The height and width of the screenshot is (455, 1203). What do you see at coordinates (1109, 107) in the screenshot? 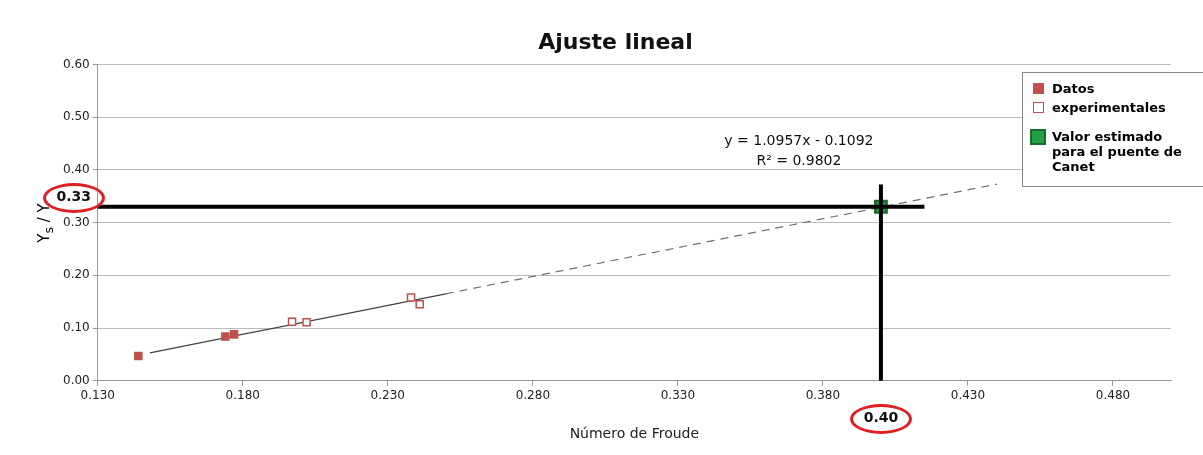
I see `legend-label: experimentales` at bounding box center [1109, 107].